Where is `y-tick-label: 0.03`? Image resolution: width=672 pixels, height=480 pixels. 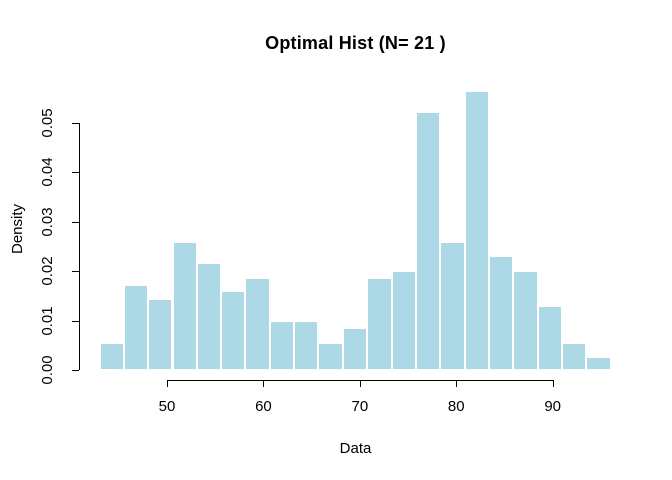
y-tick-label: 0.03 is located at coordinates (47, 222).